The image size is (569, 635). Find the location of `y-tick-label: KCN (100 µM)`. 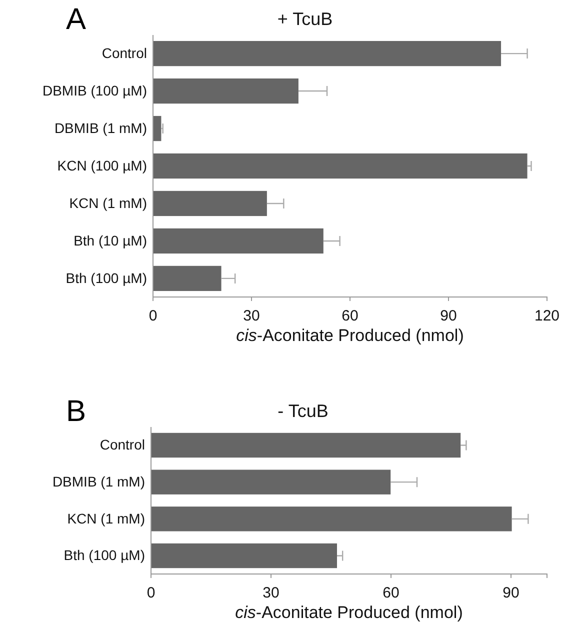

y-tick-label: KCN (100 µM) is located at coordinates (102, 165).